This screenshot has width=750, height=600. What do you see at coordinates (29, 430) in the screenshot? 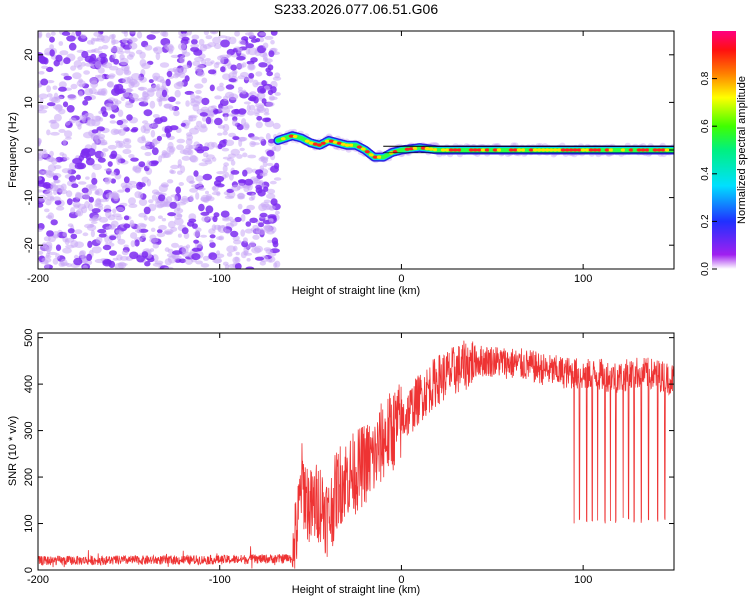
I see `y-tick-label: 300` at bounding box center [29, 430].